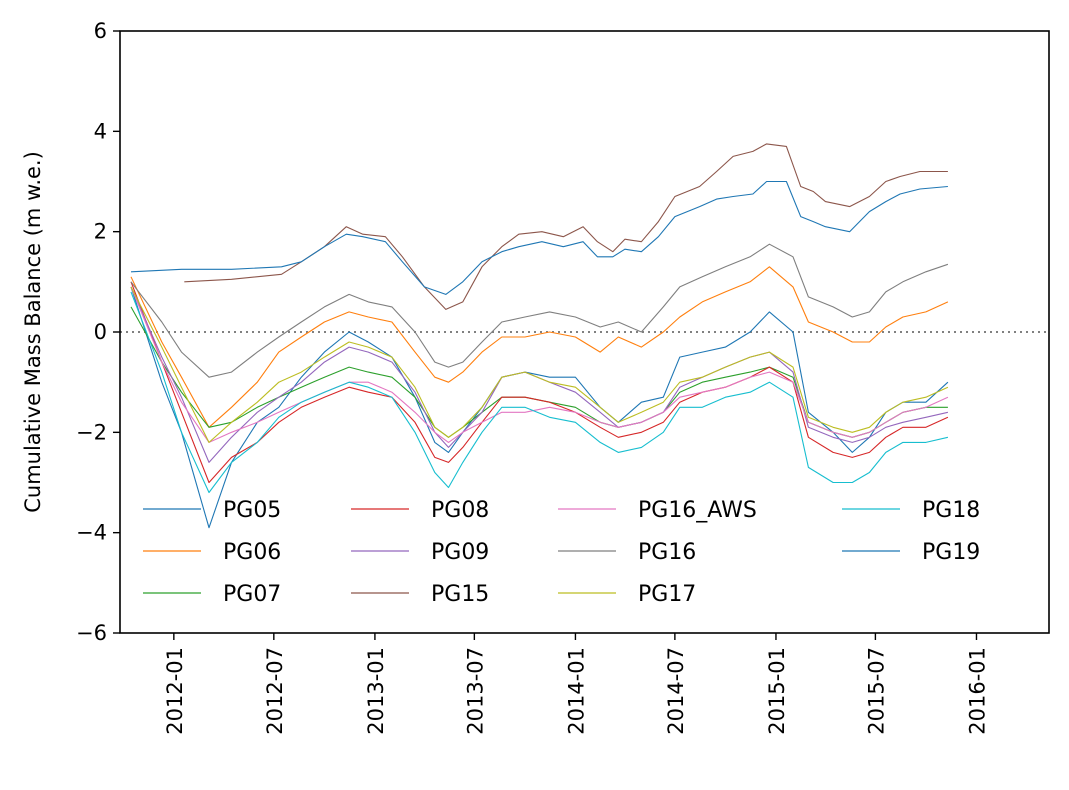 This screenshot has height=790, width=1069. I want to click on y-tick-label: 2, so click(100, 232).